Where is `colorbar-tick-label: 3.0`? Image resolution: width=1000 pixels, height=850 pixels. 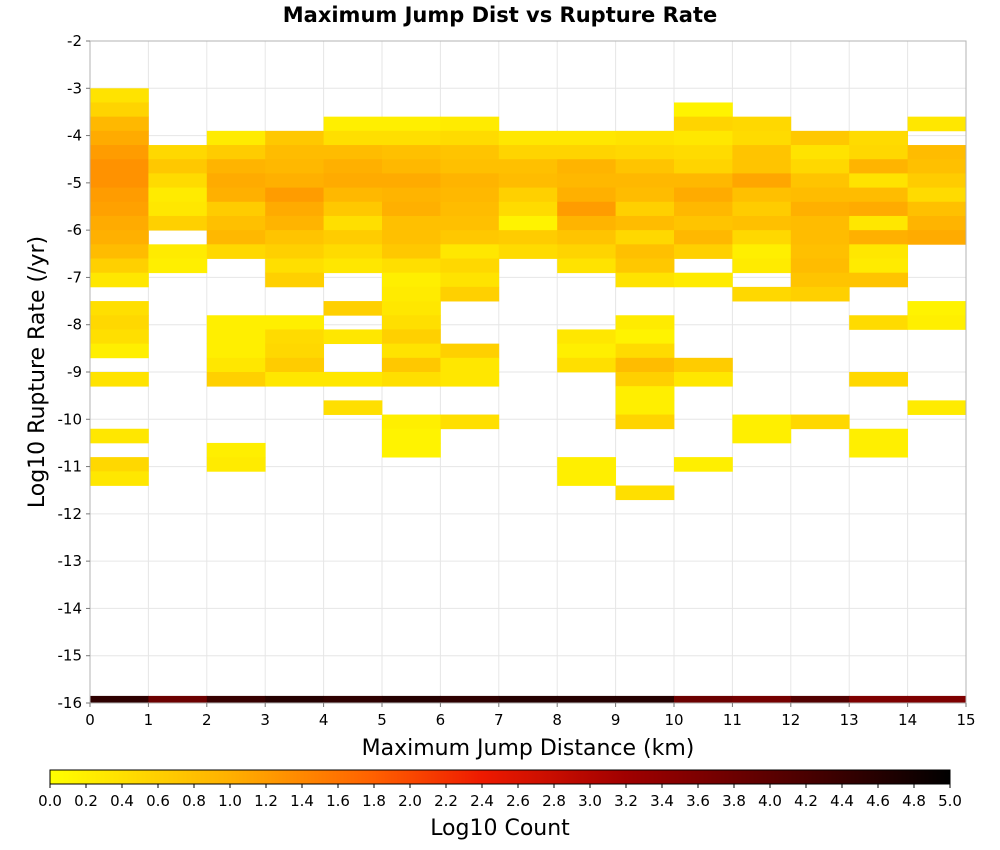
colorbar-tick-label: 3.0 is located at coordinates (590, 801).